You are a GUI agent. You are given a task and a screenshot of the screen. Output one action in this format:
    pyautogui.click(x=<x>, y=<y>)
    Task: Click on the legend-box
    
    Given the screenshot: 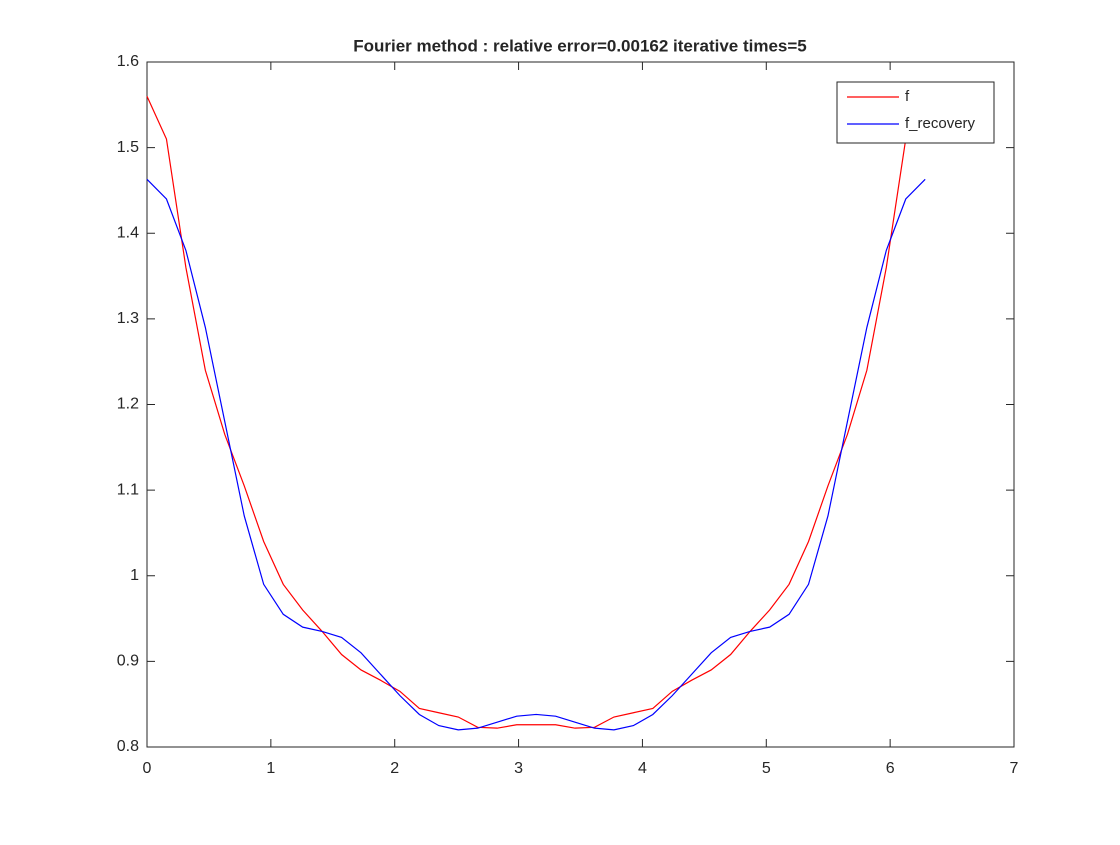 What is the action you would take?
    pyautogui.click(x=915, y=112)
    